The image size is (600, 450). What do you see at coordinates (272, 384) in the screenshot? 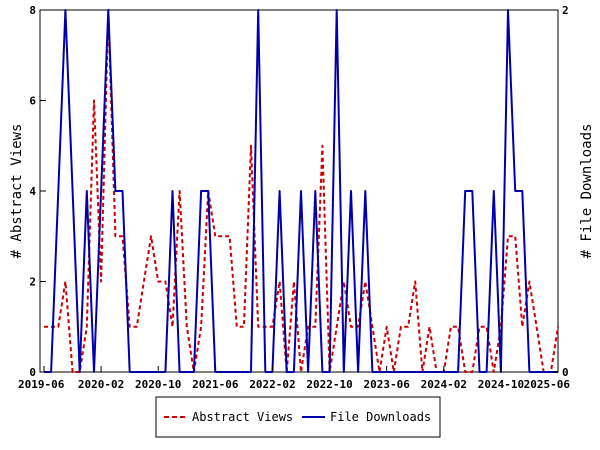
I see `x-tick-label: 2022-02` at bounding box center [272, 384].